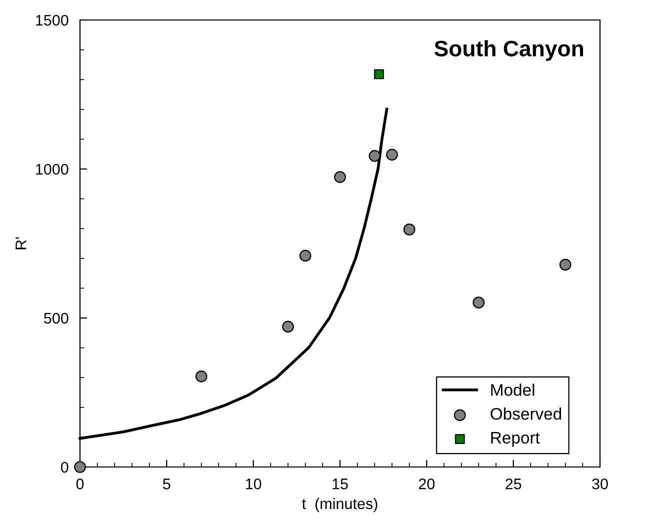  What do you see at coordinates (166, 484) in the screenshot?
I see `x-tick-label: 5` at bounding box center [166, 484].